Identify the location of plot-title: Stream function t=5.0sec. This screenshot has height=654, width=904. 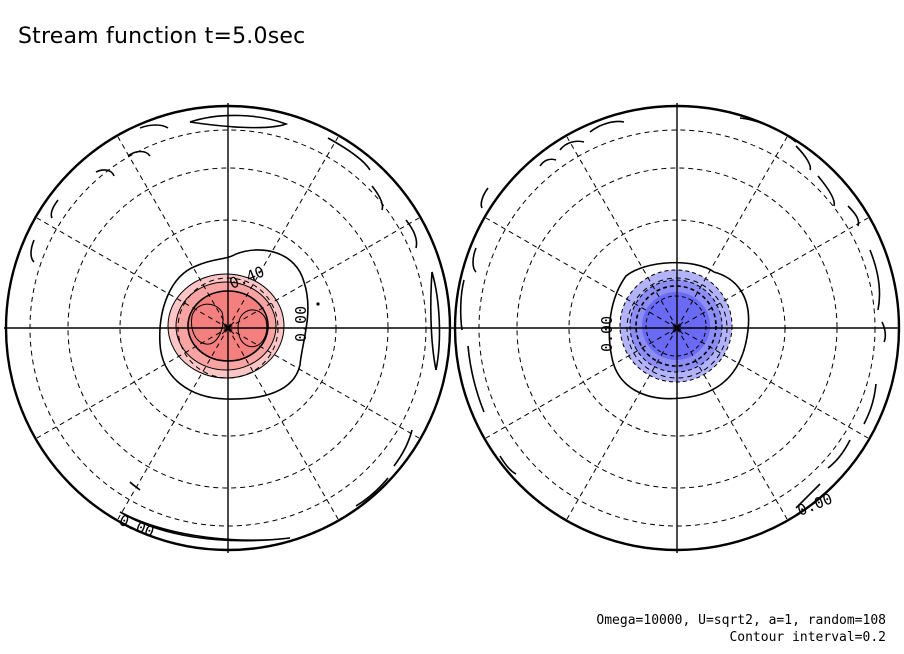
(162, 36).